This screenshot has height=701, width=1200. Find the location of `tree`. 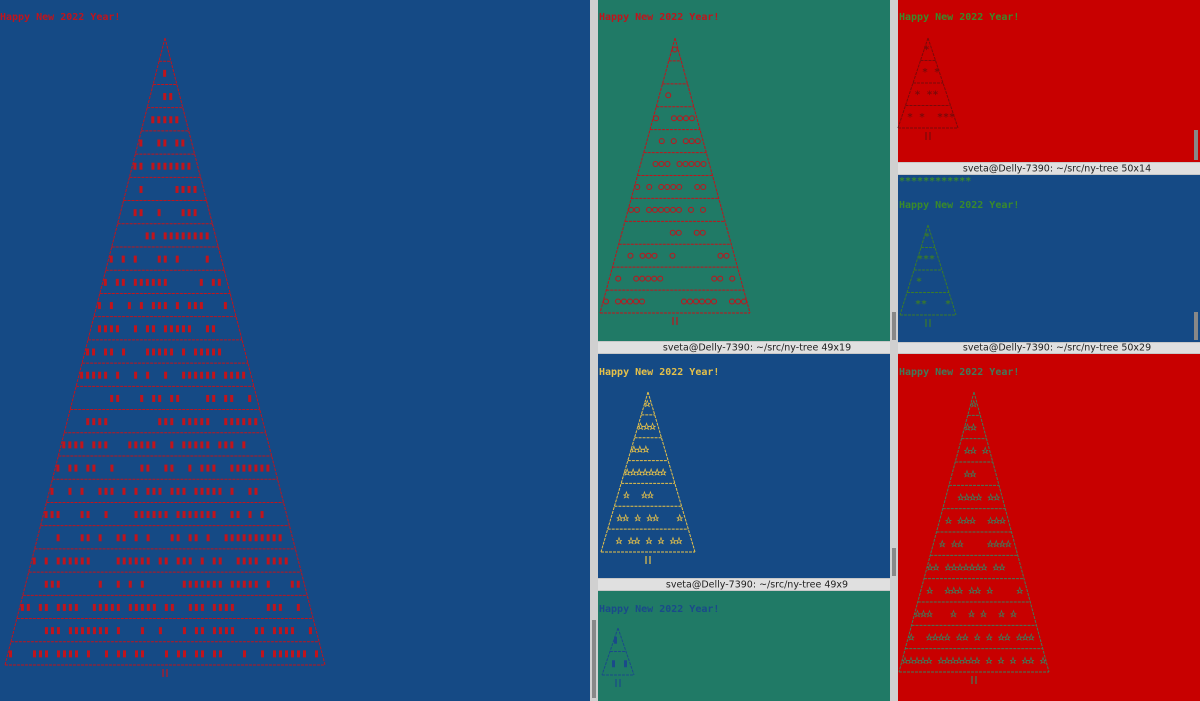

tree is located at coordinates (974, 537).